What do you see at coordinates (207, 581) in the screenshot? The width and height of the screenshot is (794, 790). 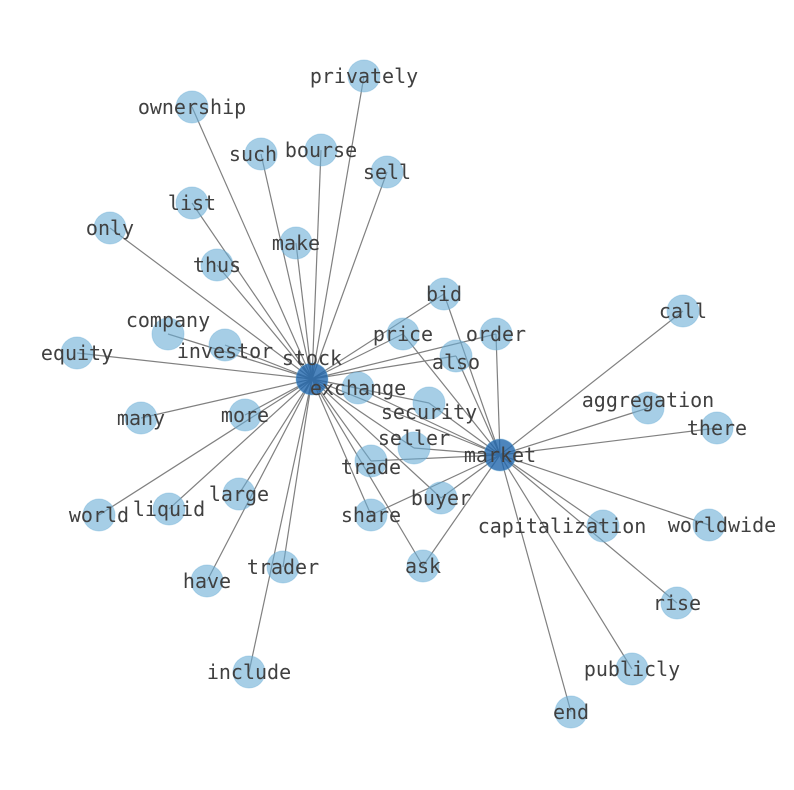 I see `node-have` at bounding box center [207, 581].